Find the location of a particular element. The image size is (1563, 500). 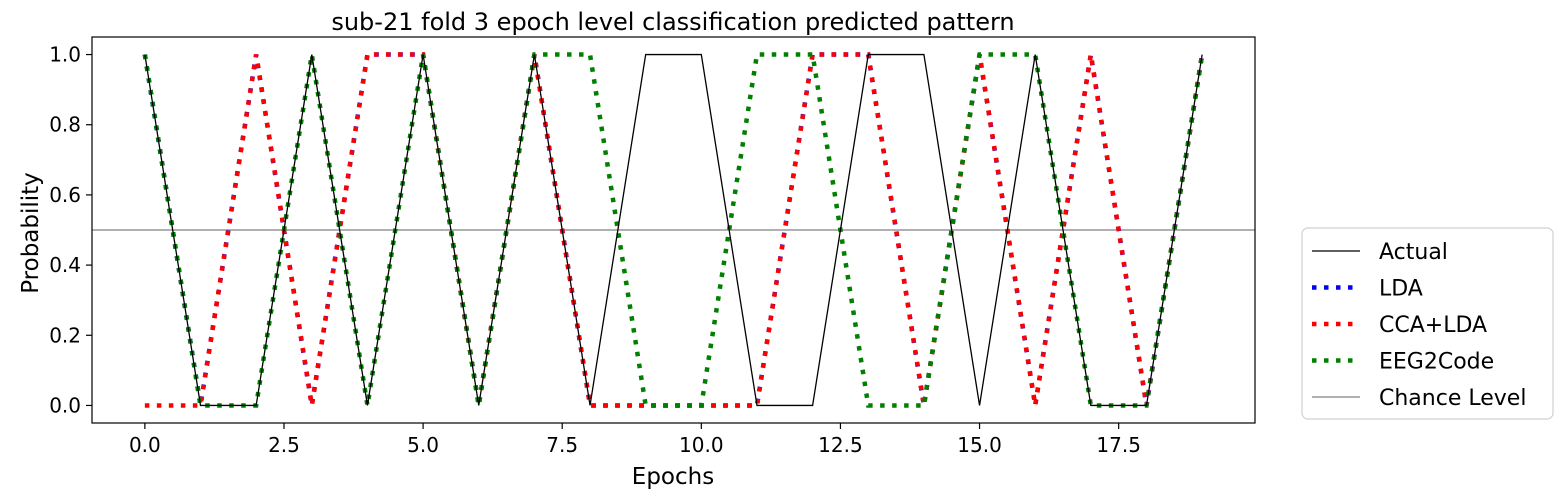

legend: Actual LDA CCA+LDA EEG2Code Chance Level is located at coordinates (1427, 323).